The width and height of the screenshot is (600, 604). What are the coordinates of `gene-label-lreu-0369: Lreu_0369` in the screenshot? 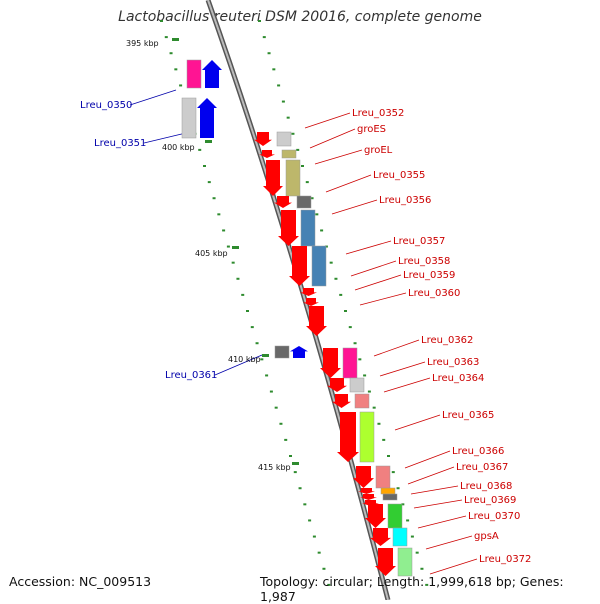 It's located at (490, 500).